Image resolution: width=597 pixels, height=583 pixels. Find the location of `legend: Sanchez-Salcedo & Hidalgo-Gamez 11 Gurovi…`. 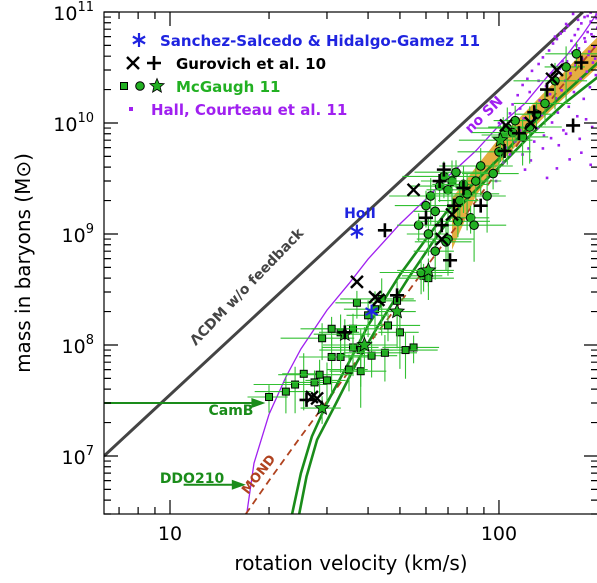

legend: Sanchez-Salcedo & Hidalgo-Gamez 11 Gurovi… is located at coordinates (300, 75).